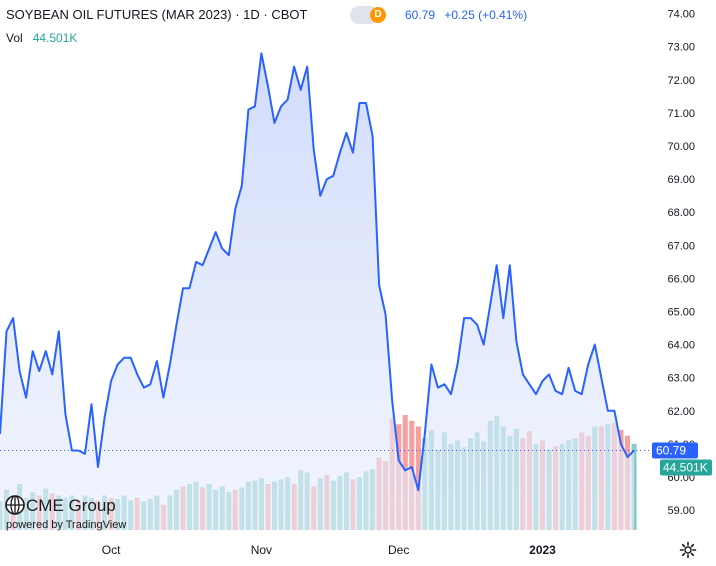 The image size is (716, 566). Describe the element at coordinates (542, 550) in the screenshot. I see `x-tick-label: 2023` at that location.